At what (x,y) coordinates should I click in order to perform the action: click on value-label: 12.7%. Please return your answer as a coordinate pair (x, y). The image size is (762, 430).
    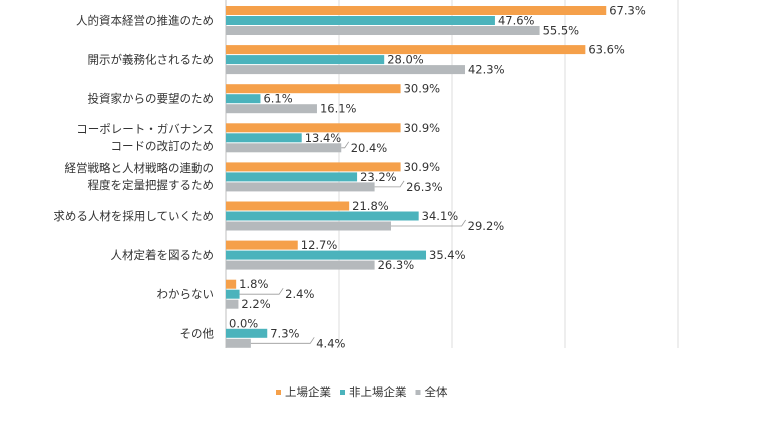
    Looking at the image, I should click on (319, 245).